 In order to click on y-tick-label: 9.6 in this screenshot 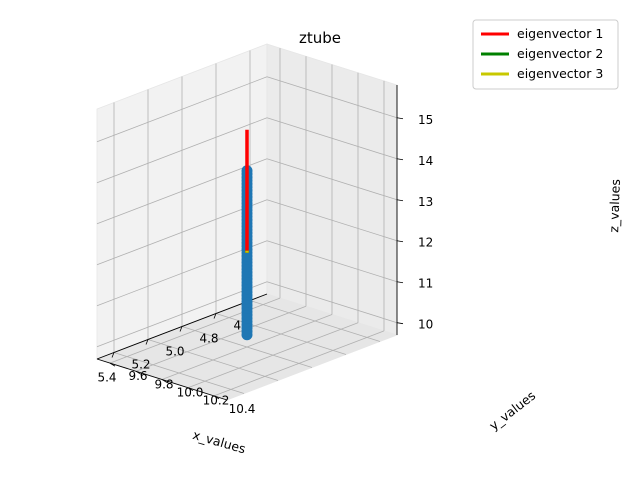, I will do `click(137, 376)`.